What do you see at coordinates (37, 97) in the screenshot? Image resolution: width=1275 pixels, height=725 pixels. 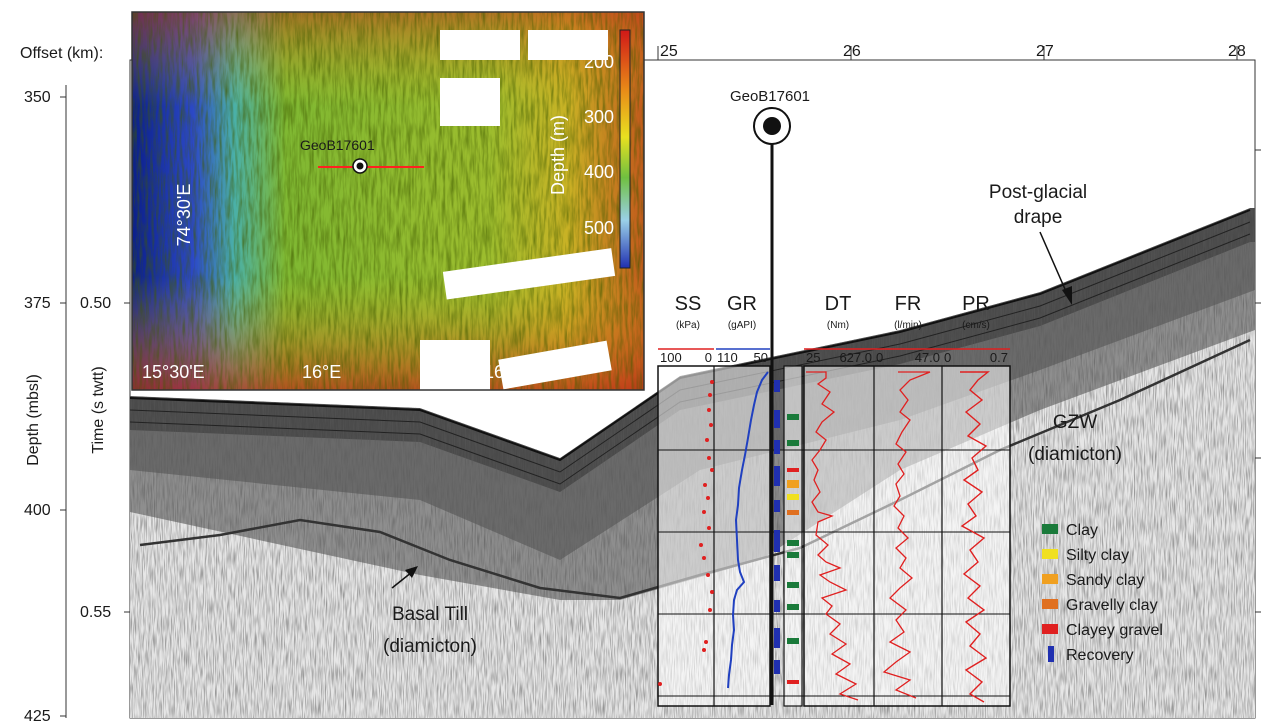 I see `depth-tick: 350` at bounding box center [37, 97].